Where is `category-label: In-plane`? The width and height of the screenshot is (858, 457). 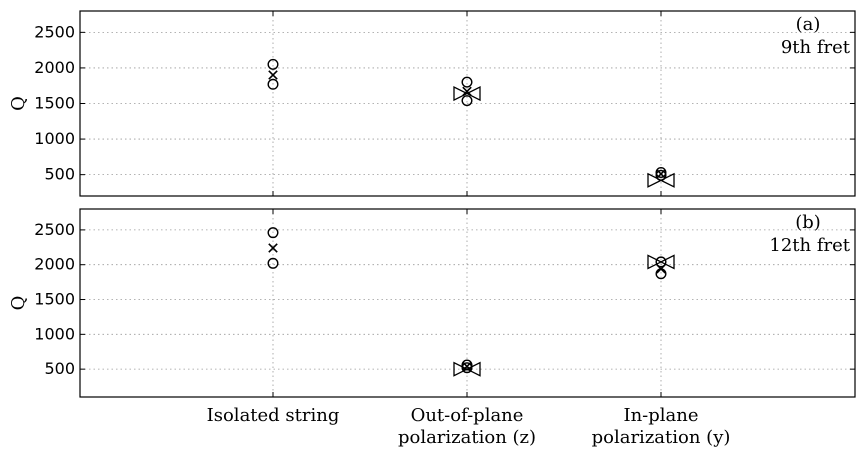
category-label: In-plane is located at coordinates (660, 415).